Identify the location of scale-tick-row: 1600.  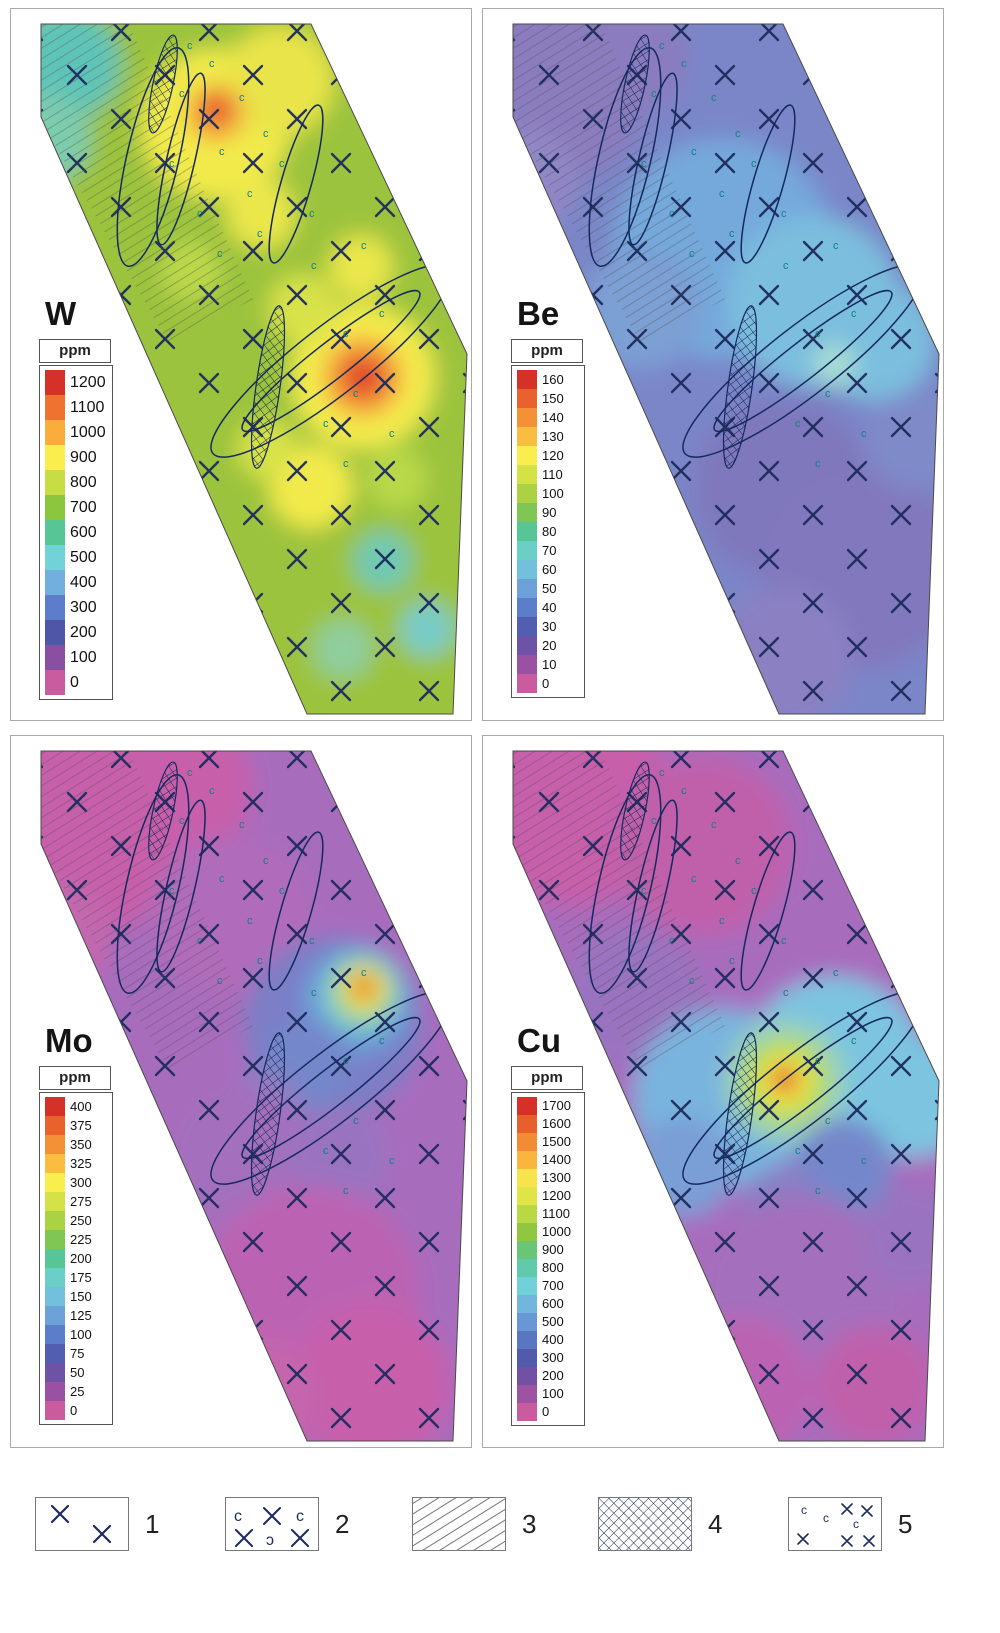
(549, 1124).